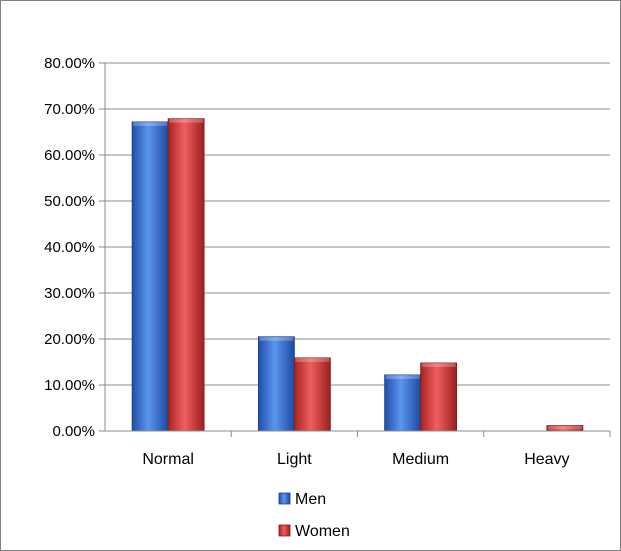 The image size is (621, 551). What do you see at coordinates (314, 515) in the screenshot?
I see `legend: Men Women` at bounding box center [314, 515].